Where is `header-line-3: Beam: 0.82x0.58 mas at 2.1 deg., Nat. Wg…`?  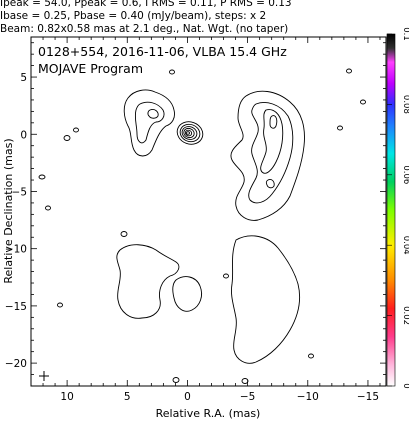
header-line-3: Beam: 0.82x0.58 mas at 2.1 deg., Nat. Wg… is located at coordinates (144, 29).